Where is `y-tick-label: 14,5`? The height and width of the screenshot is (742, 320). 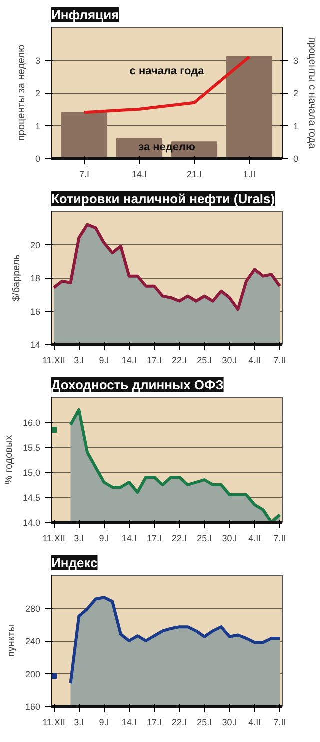
y-tick-label: 14,5 is located at coordinates (31, 498).